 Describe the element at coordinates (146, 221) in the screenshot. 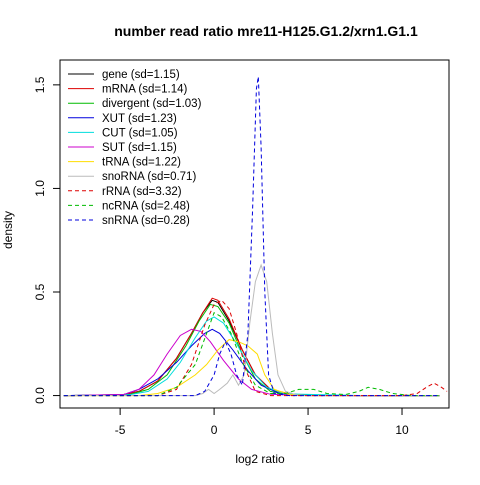

I see `legend-label: snRNA (sd=0.28)` at that location.